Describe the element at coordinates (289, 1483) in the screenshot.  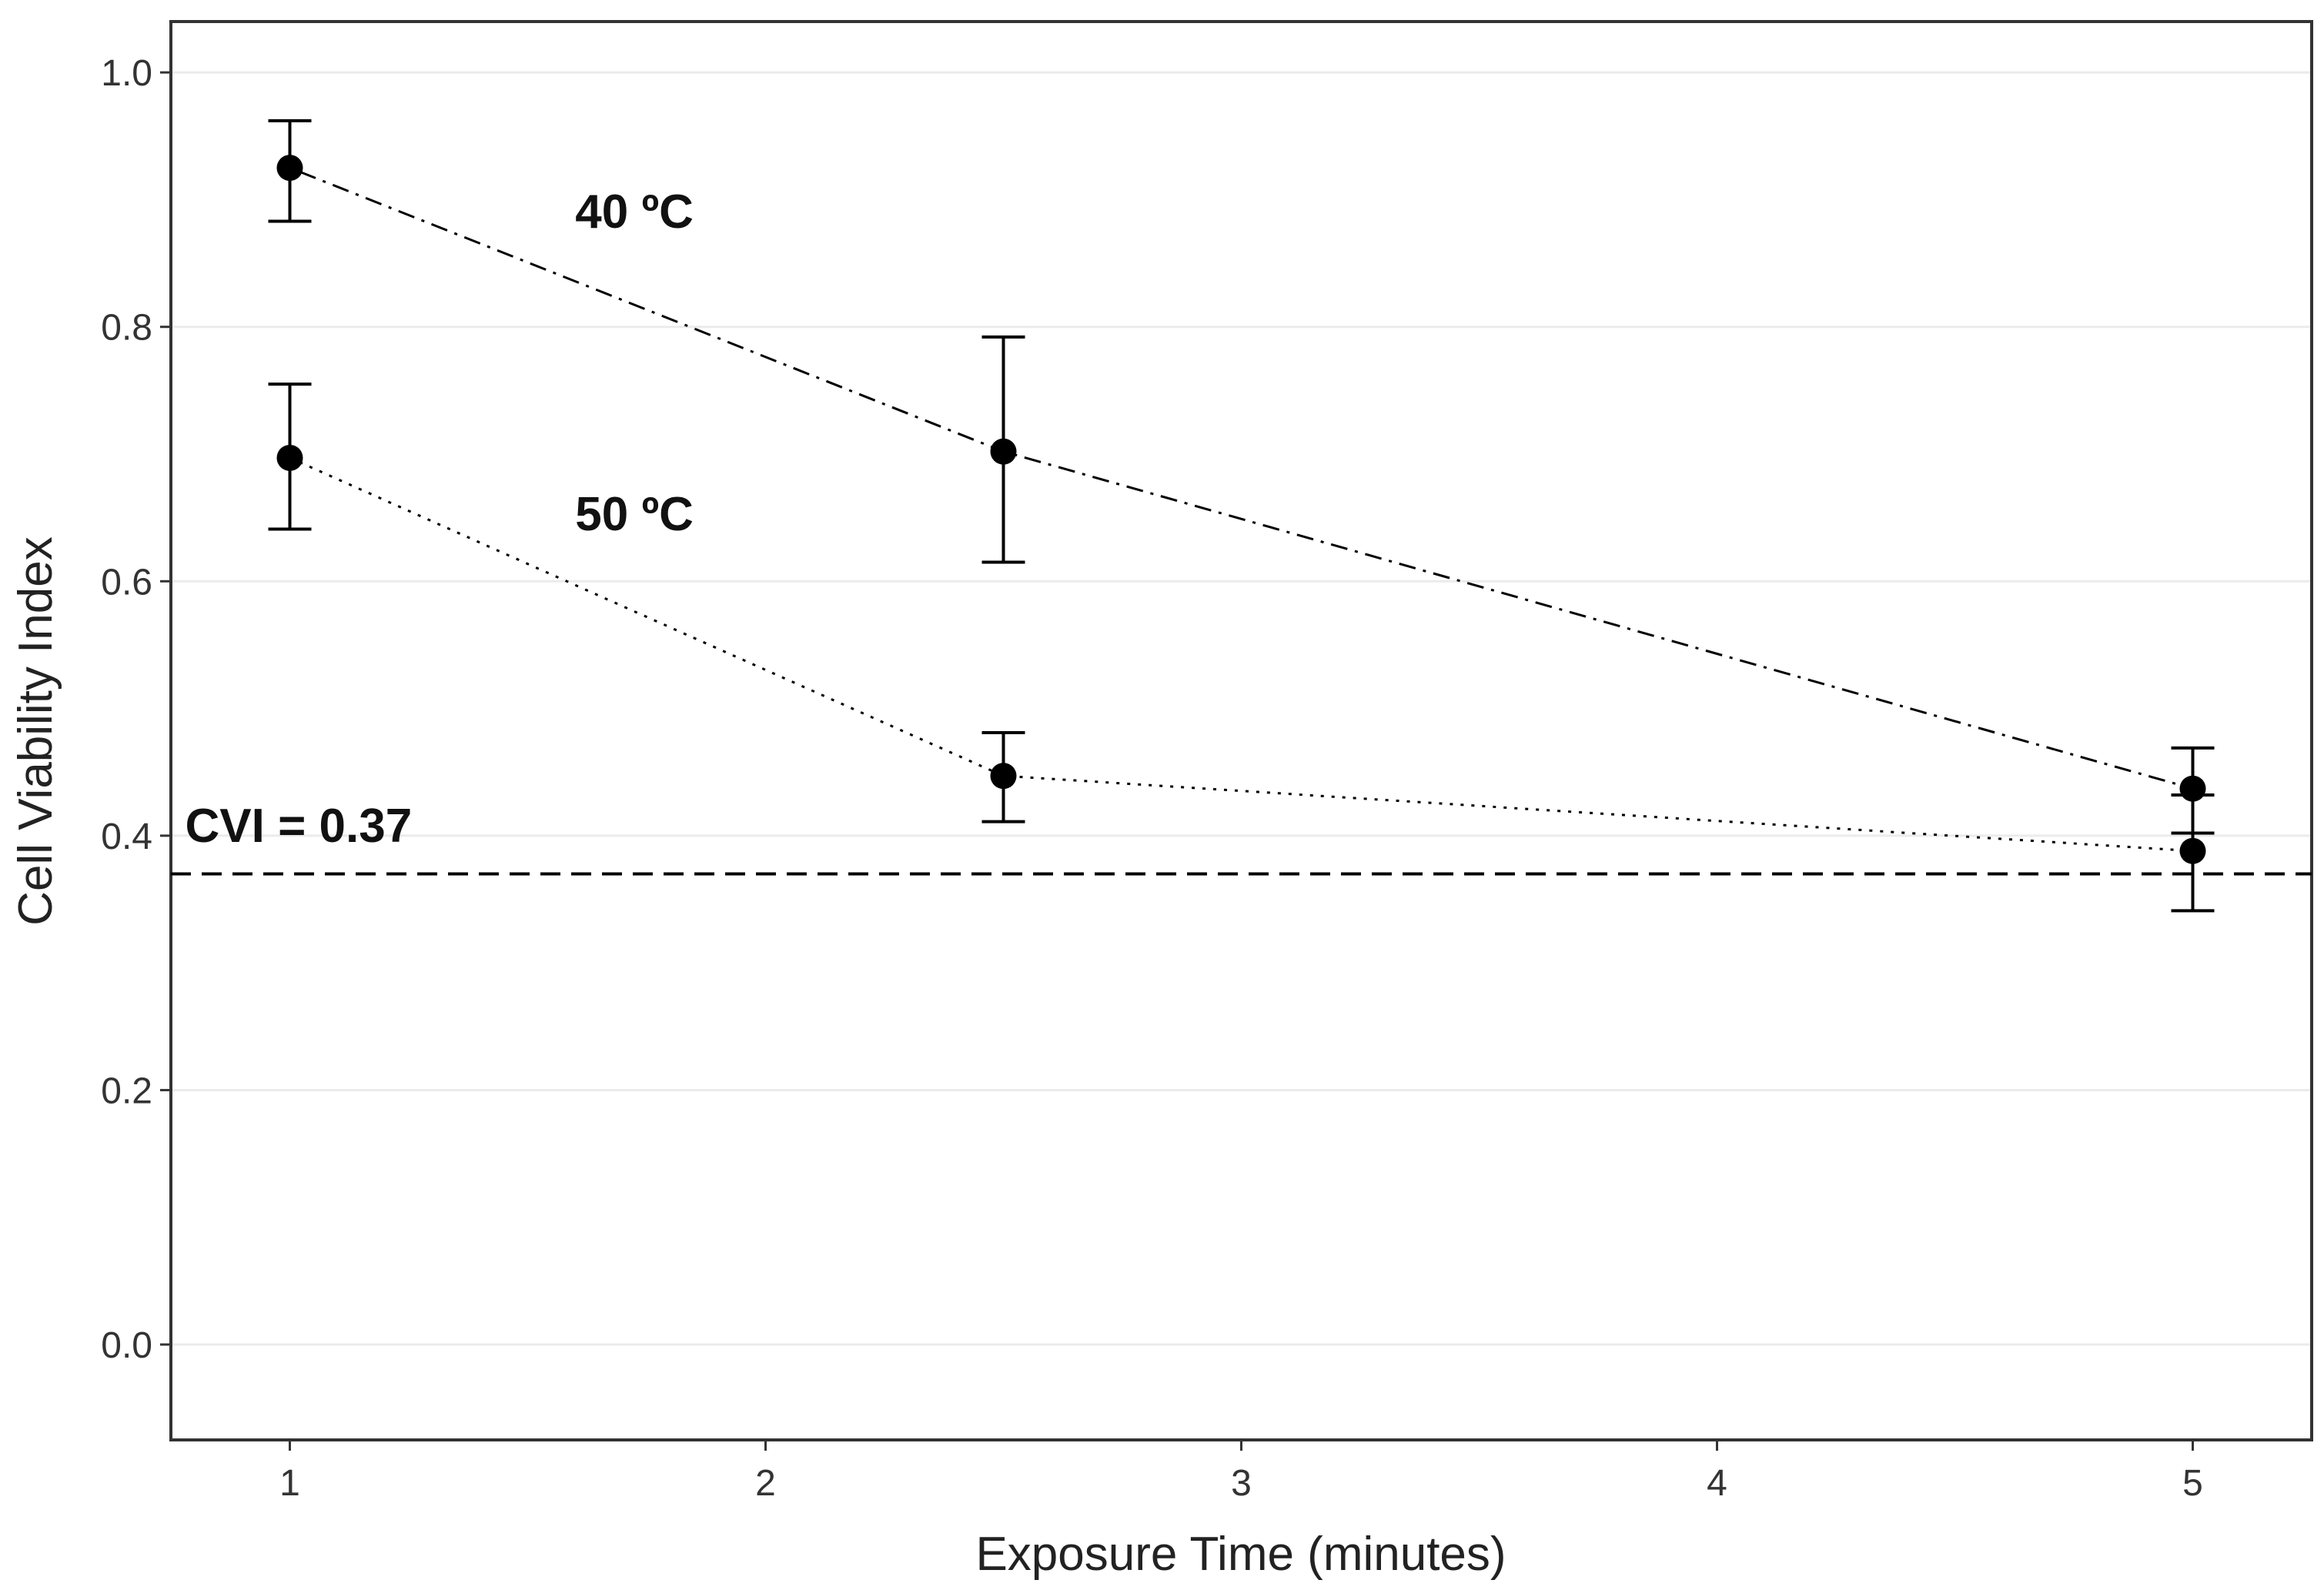
I see `x-tick-label: 1` at that location.